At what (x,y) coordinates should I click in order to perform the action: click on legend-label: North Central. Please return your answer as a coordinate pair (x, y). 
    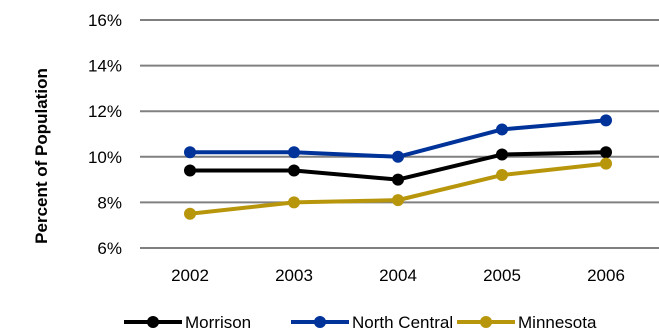
    Looking at the image, I should click on (402, 322).